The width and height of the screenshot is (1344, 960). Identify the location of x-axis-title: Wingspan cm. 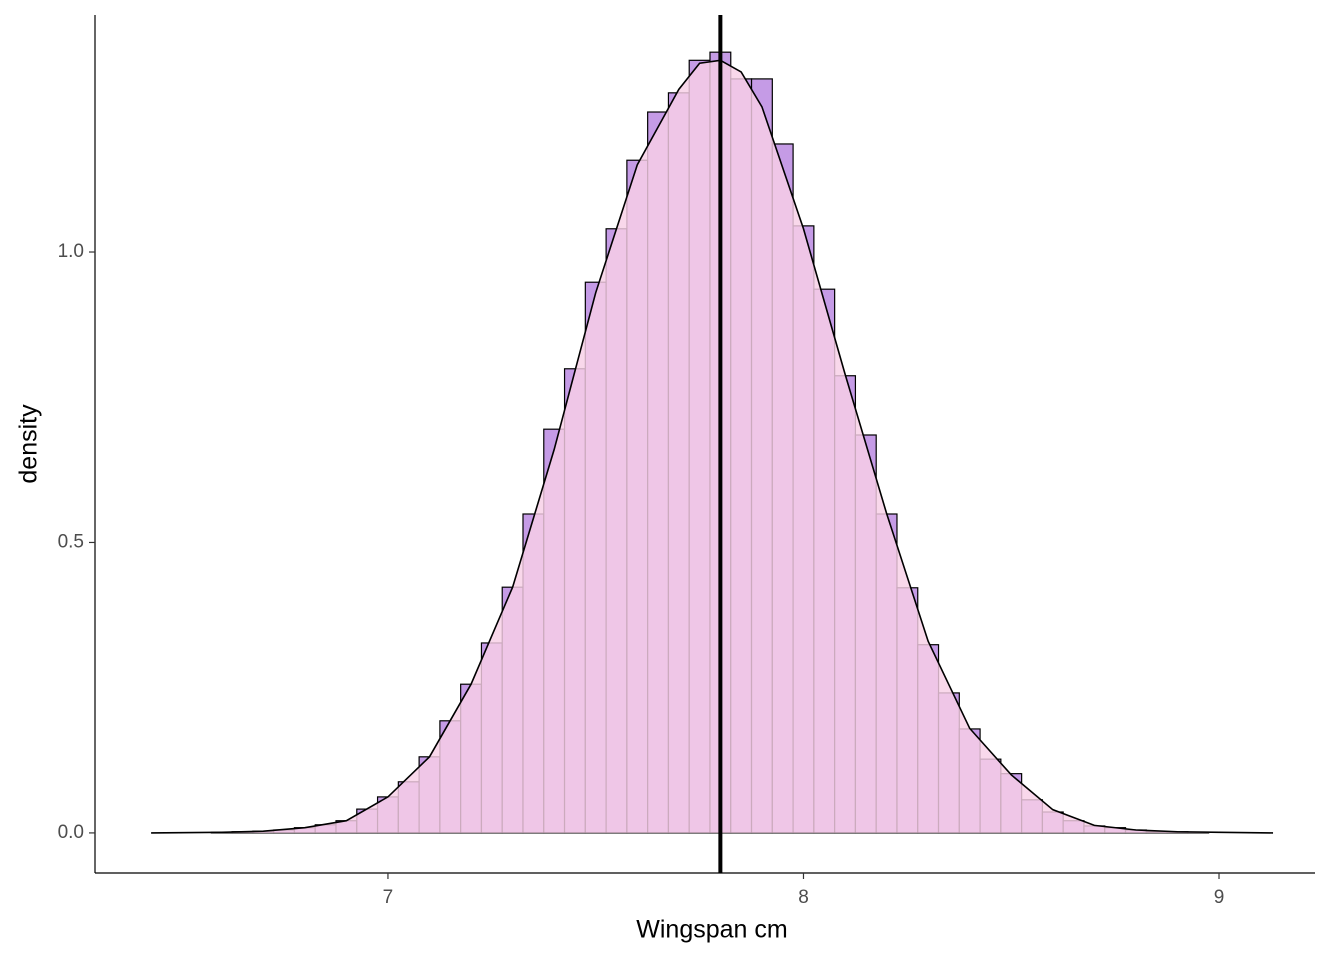
(711, 930).